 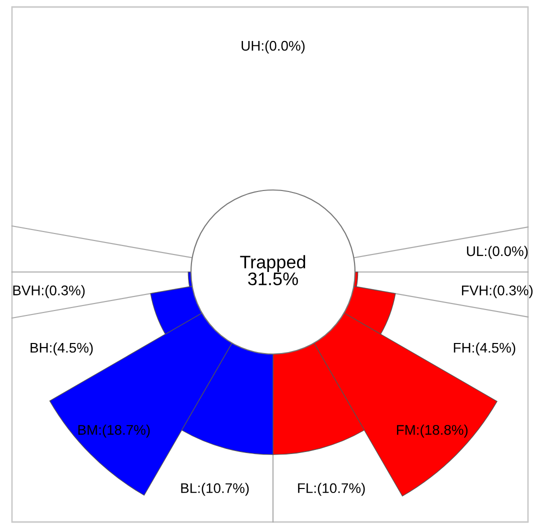 What do you see at coordinates (406, 430) in the screenshot?
I see `category-label: FM` at bounding box center [406, 430].